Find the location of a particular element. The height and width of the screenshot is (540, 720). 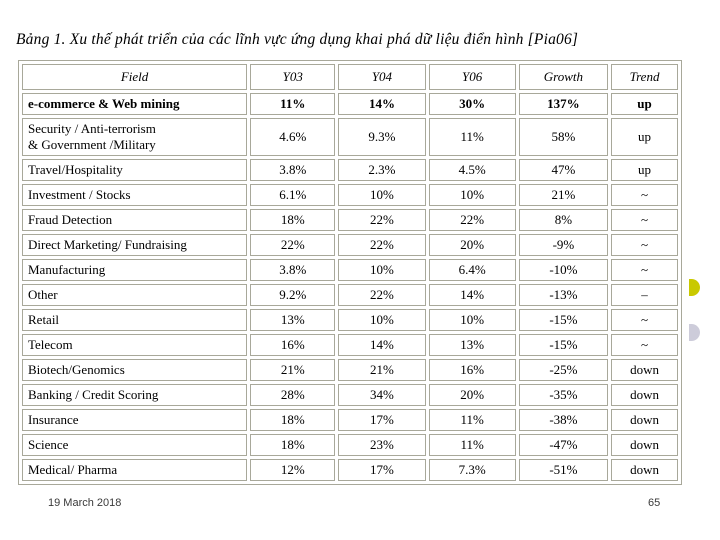

y06-cell: 4.5% is located at coordinates (472, 170).